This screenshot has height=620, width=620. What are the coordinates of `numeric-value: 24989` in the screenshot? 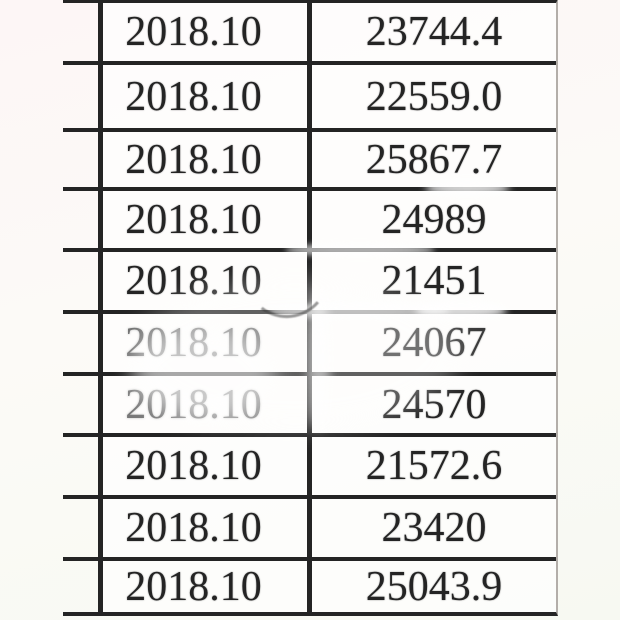 It's located at (434, 219).